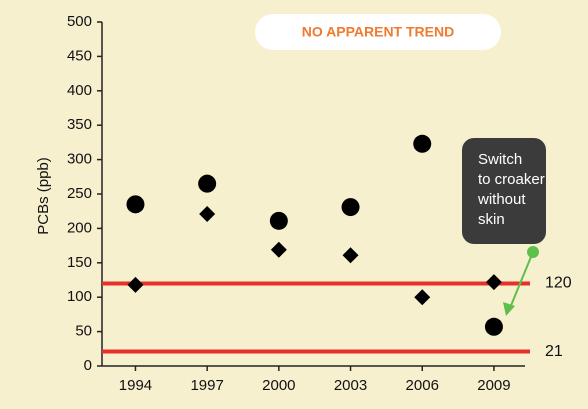 Image resolution: width=588 pixels, height=409 pixels. What do you see at coordinates (501, 199) in the screenshot?
I see `callout-text: without` at bounding box center [501, 199].